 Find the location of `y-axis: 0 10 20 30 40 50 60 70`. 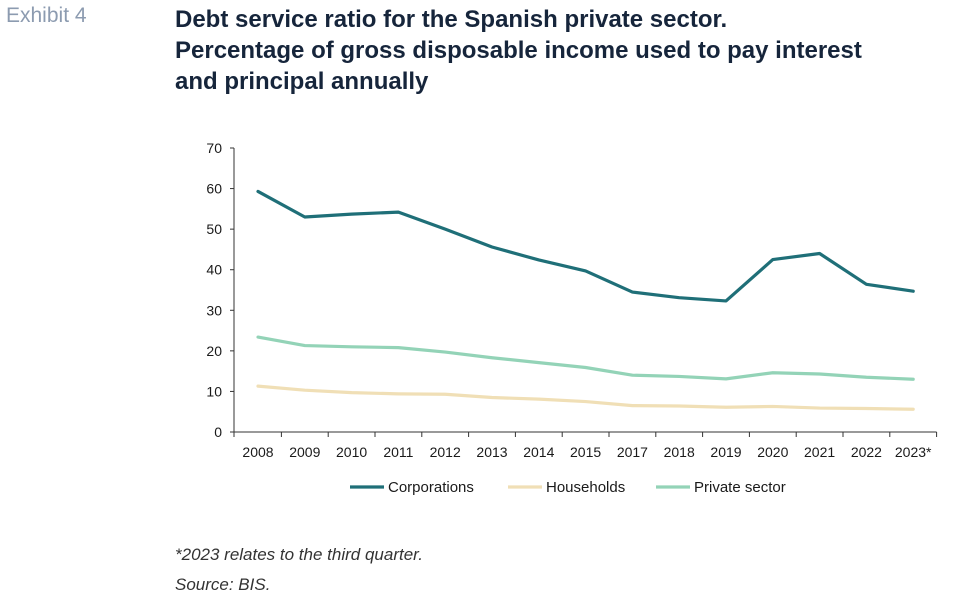

y-axis: 0 10 20 30 40 50 60 70 is located at coordinates (220, 290).